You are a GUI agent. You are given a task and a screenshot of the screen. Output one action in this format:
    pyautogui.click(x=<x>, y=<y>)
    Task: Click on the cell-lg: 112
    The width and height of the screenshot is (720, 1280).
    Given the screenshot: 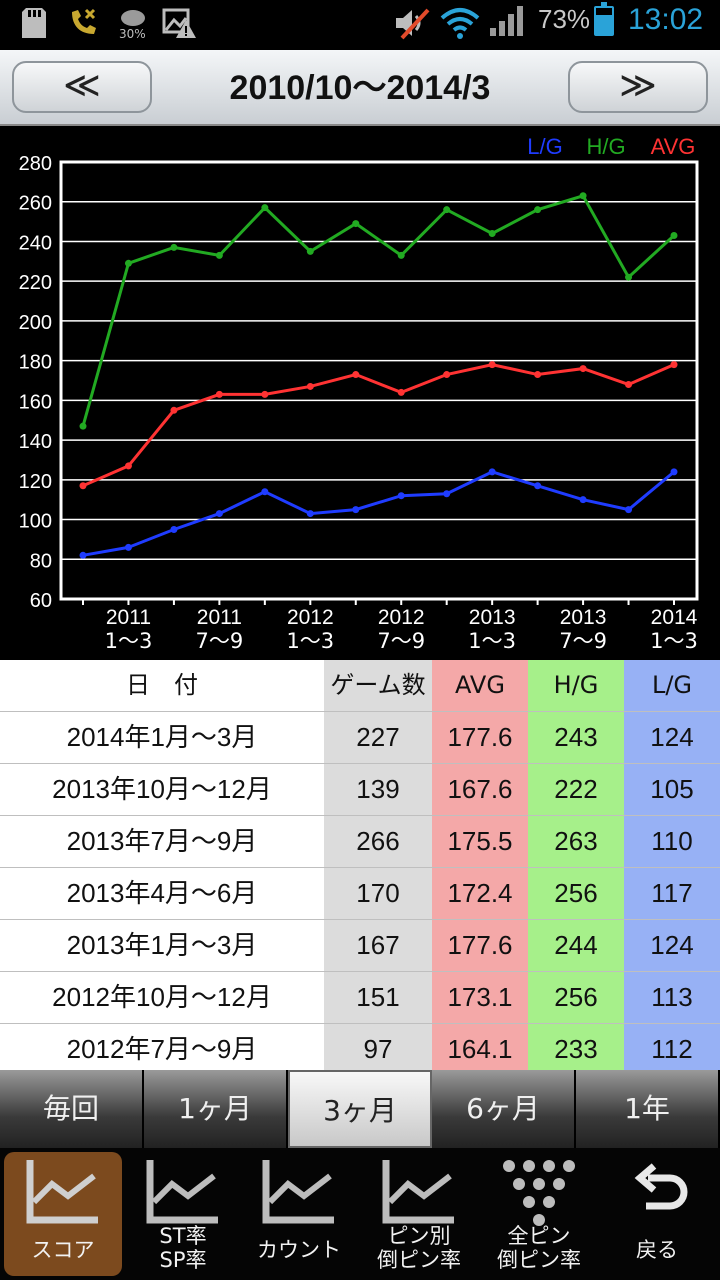 What is the action you would take?
    pyautogui.click(x=672, y=1047)
    